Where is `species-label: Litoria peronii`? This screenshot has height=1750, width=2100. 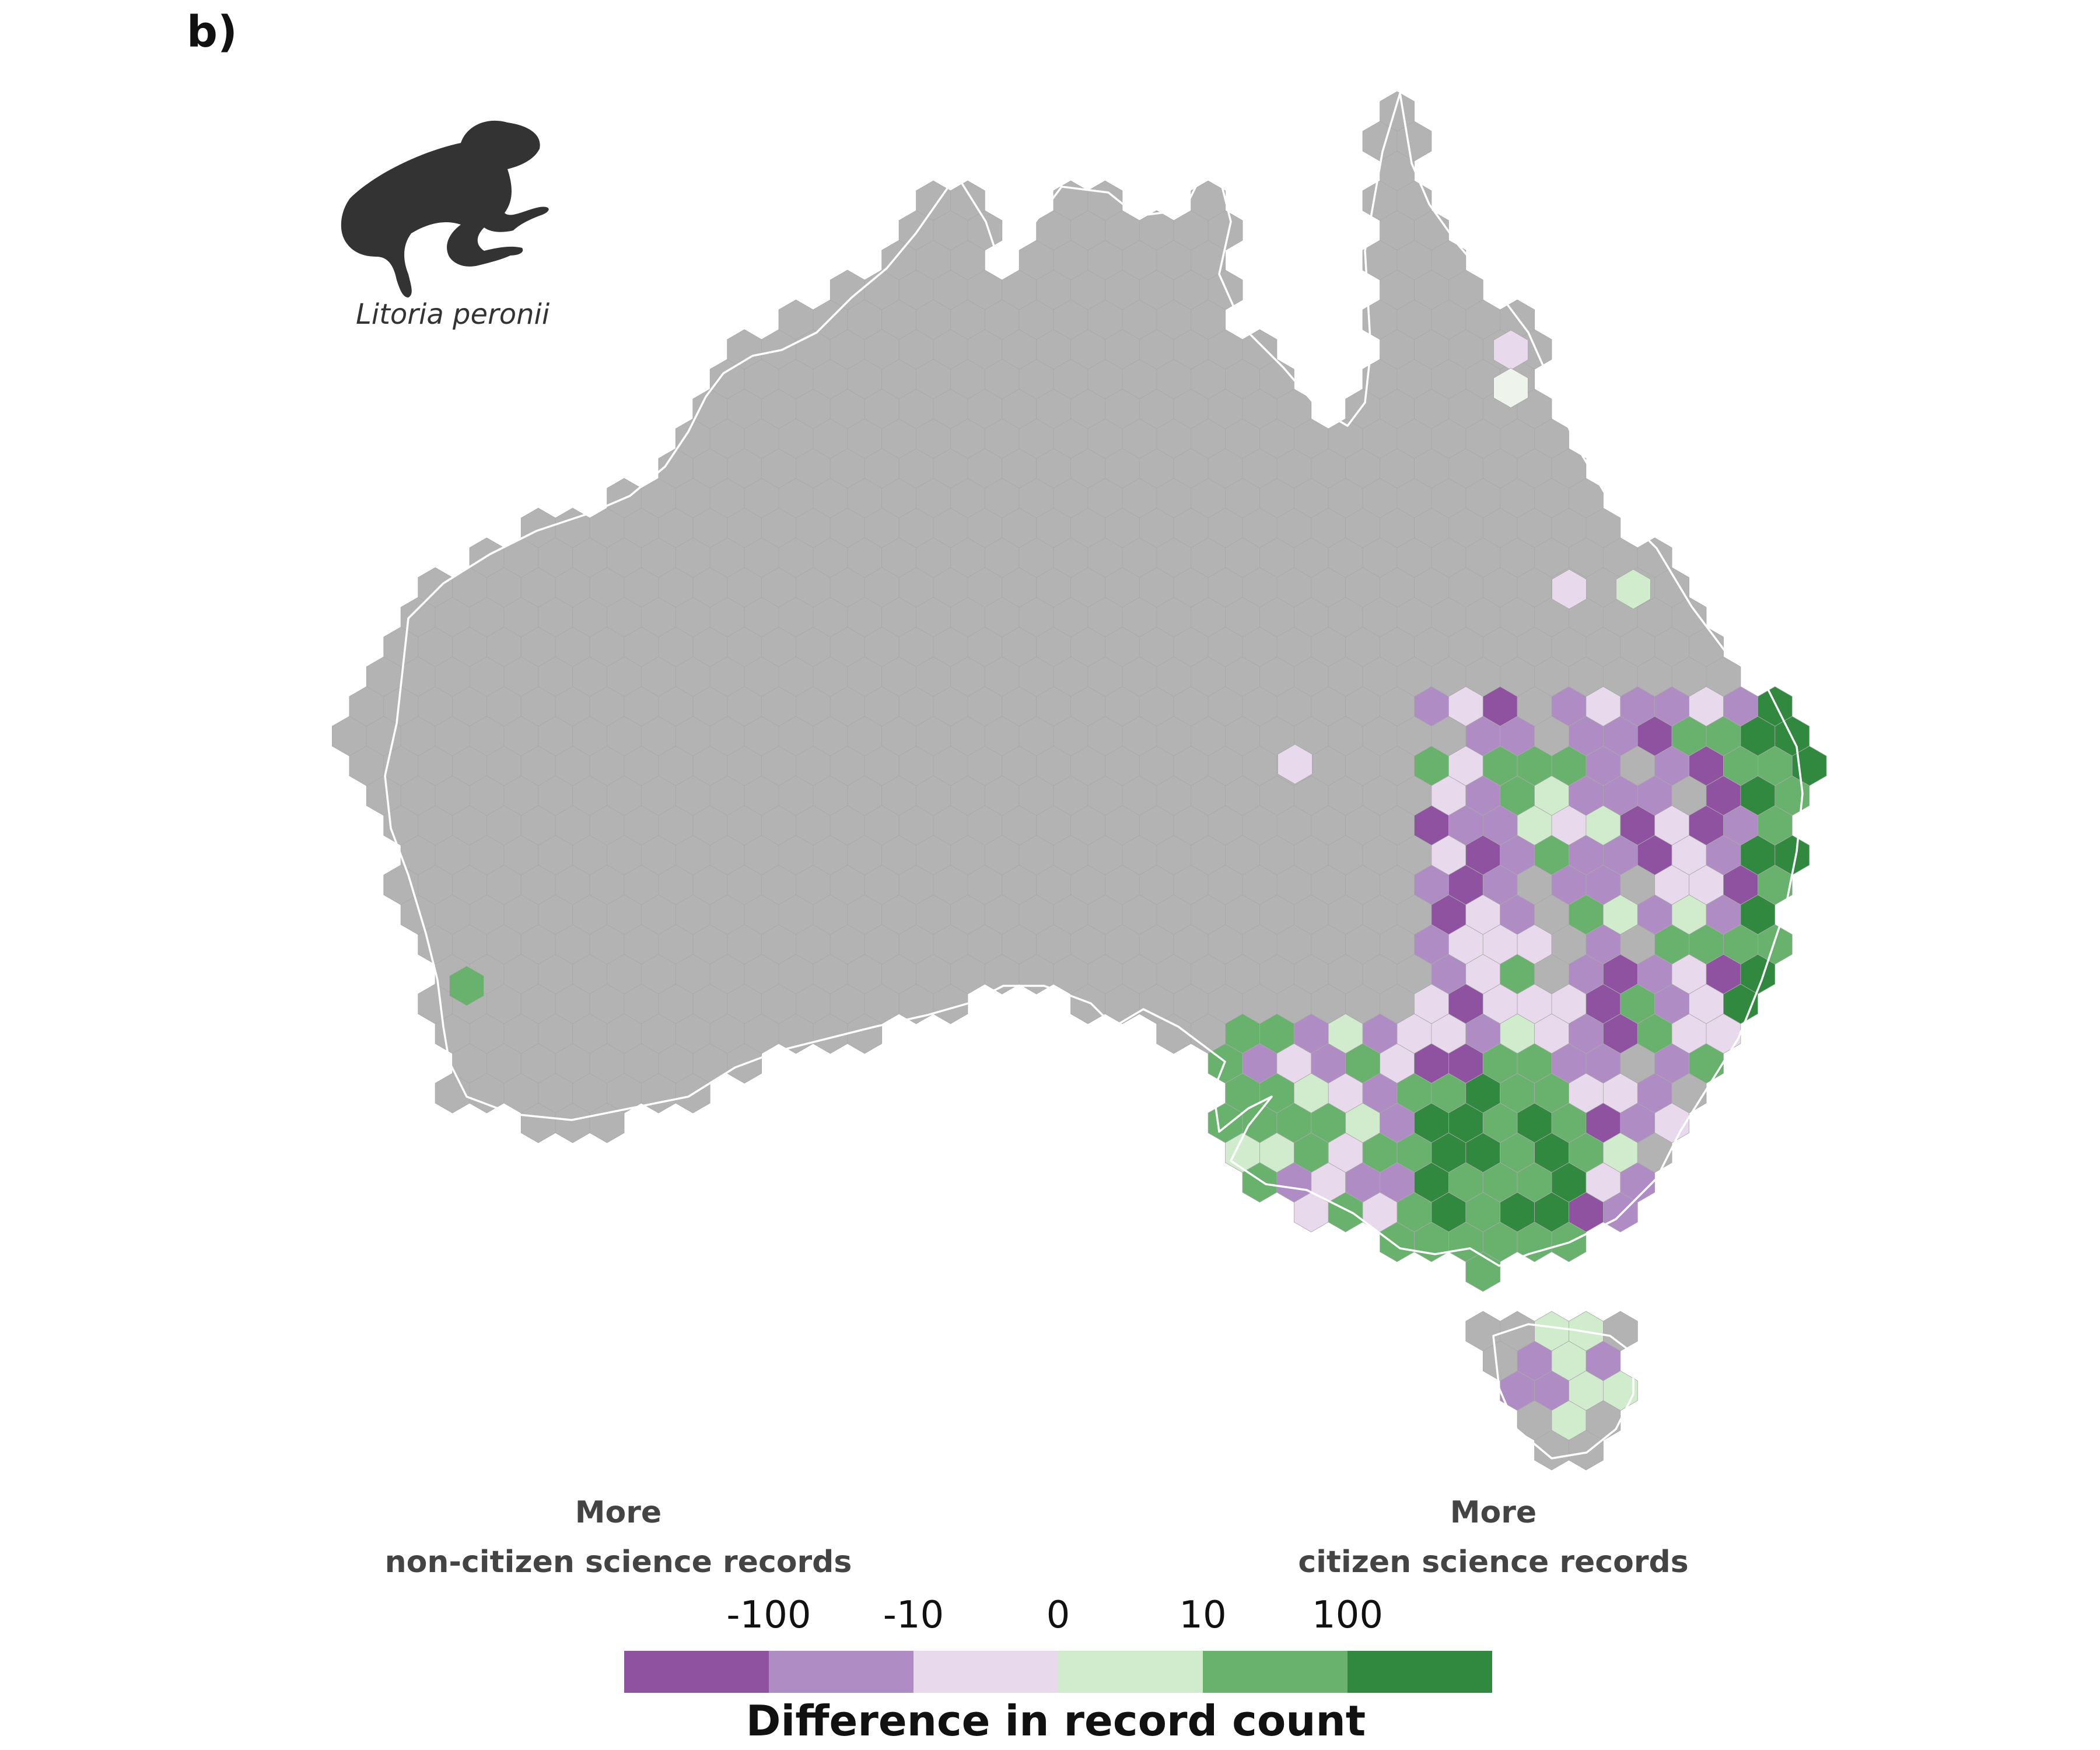 species-label: Litoria peronii is located at coordinates (453, 314).